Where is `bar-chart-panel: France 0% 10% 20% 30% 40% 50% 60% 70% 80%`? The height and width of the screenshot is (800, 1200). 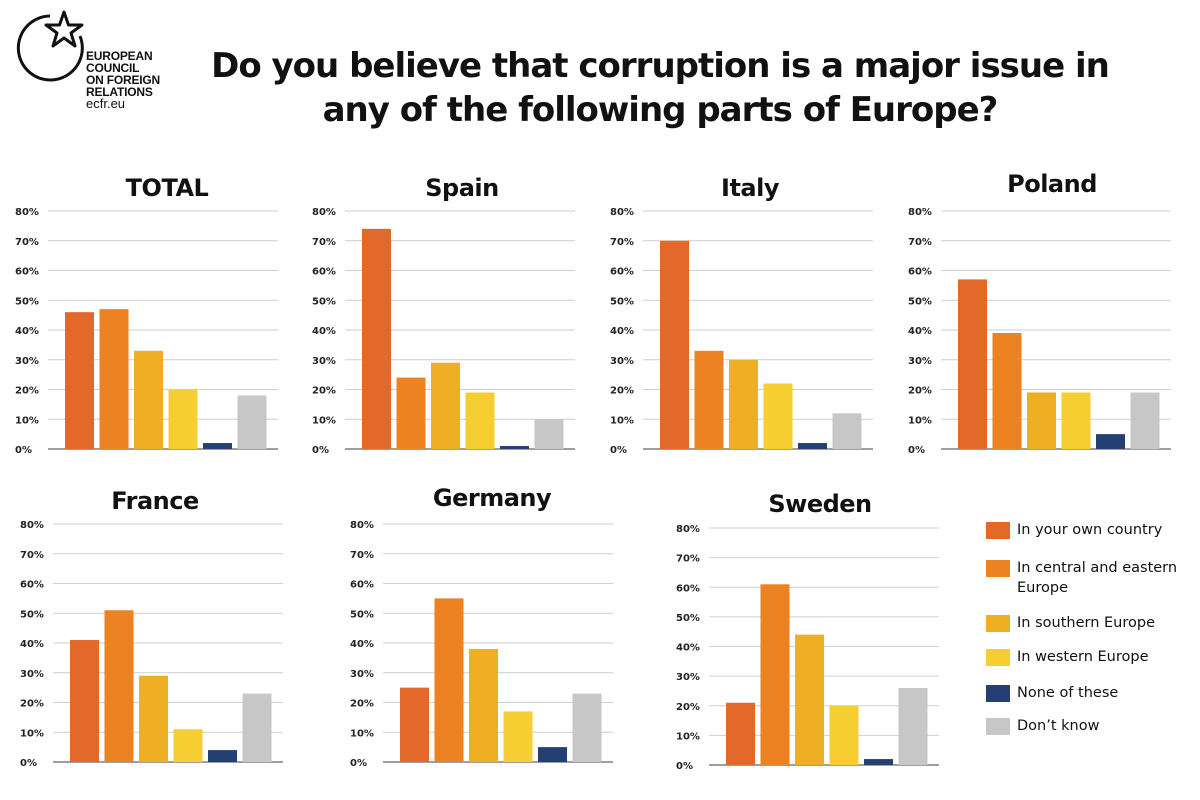 bar-chart-panel: France 0% 10% 20% 30% 40% 50% 60% 70% 80% is located at coordinates (151, 628).